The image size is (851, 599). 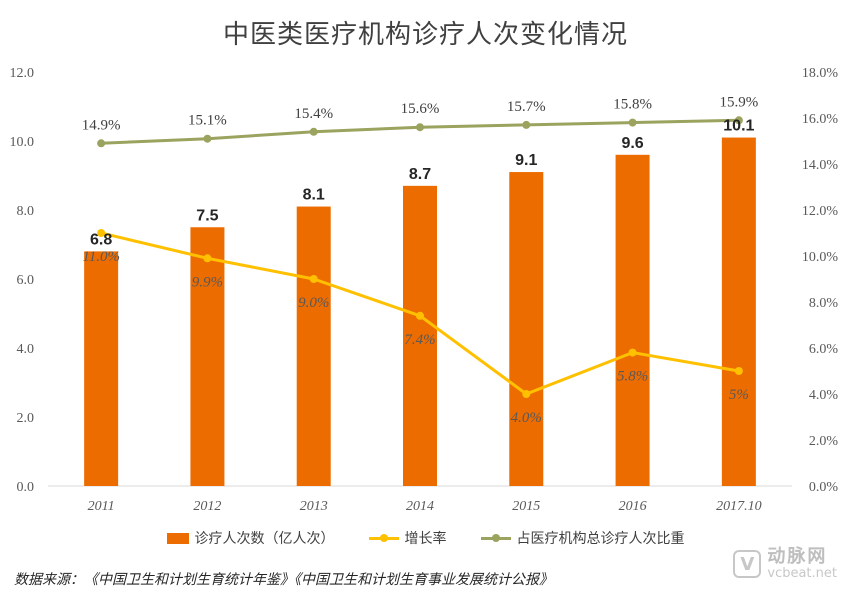 I want to click on watermark-text: 动脉网 vcbeat.net, so click(x=802, y=563).